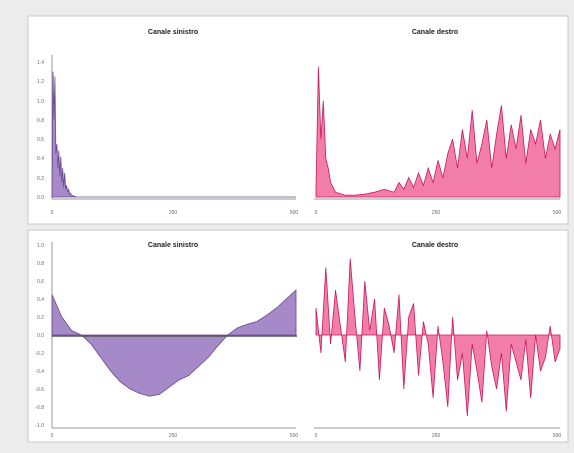 The image size is (574, 453). Describe the element at coordinates (39, 372) in the screenshot. I see `y-tick-label: -0.4` at that location.